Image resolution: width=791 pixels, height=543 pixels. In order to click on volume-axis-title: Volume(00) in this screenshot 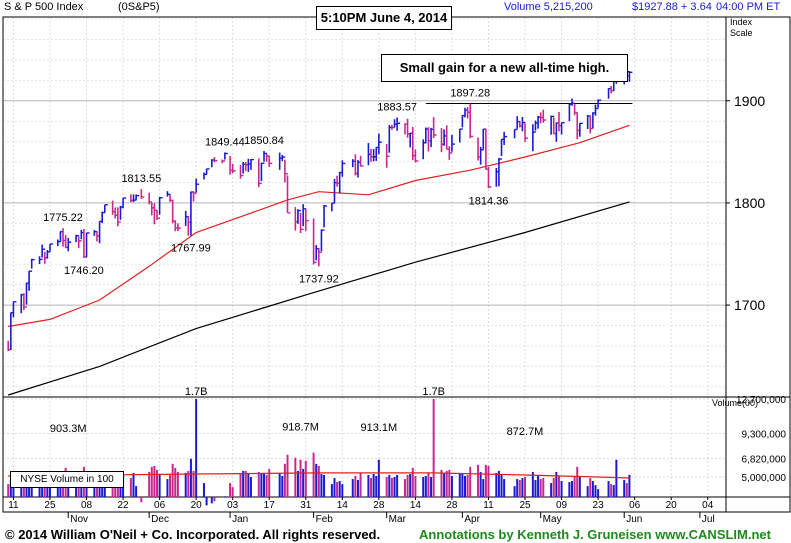, I will do `click(735, 403)`.